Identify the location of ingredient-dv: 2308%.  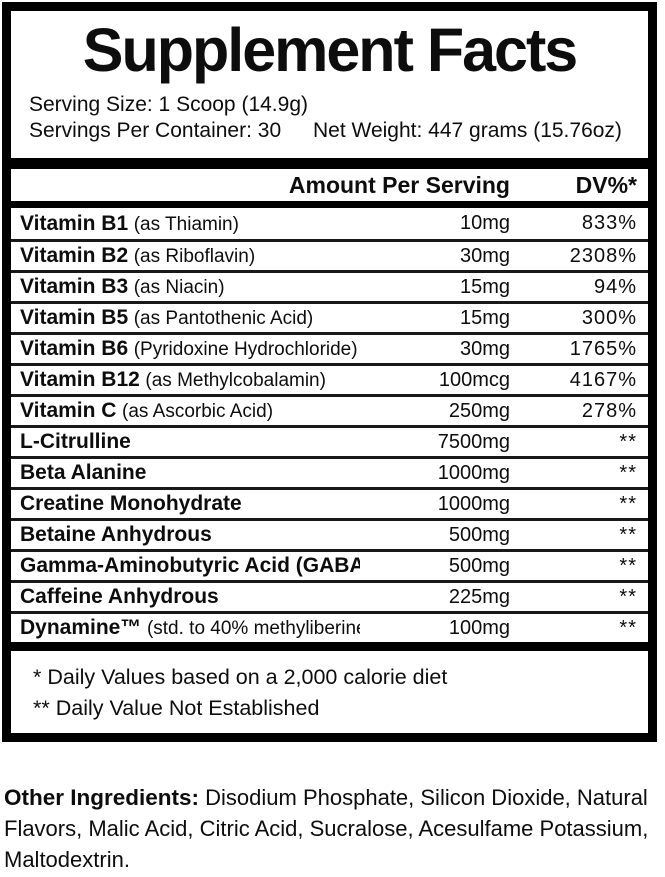
(603, 255).